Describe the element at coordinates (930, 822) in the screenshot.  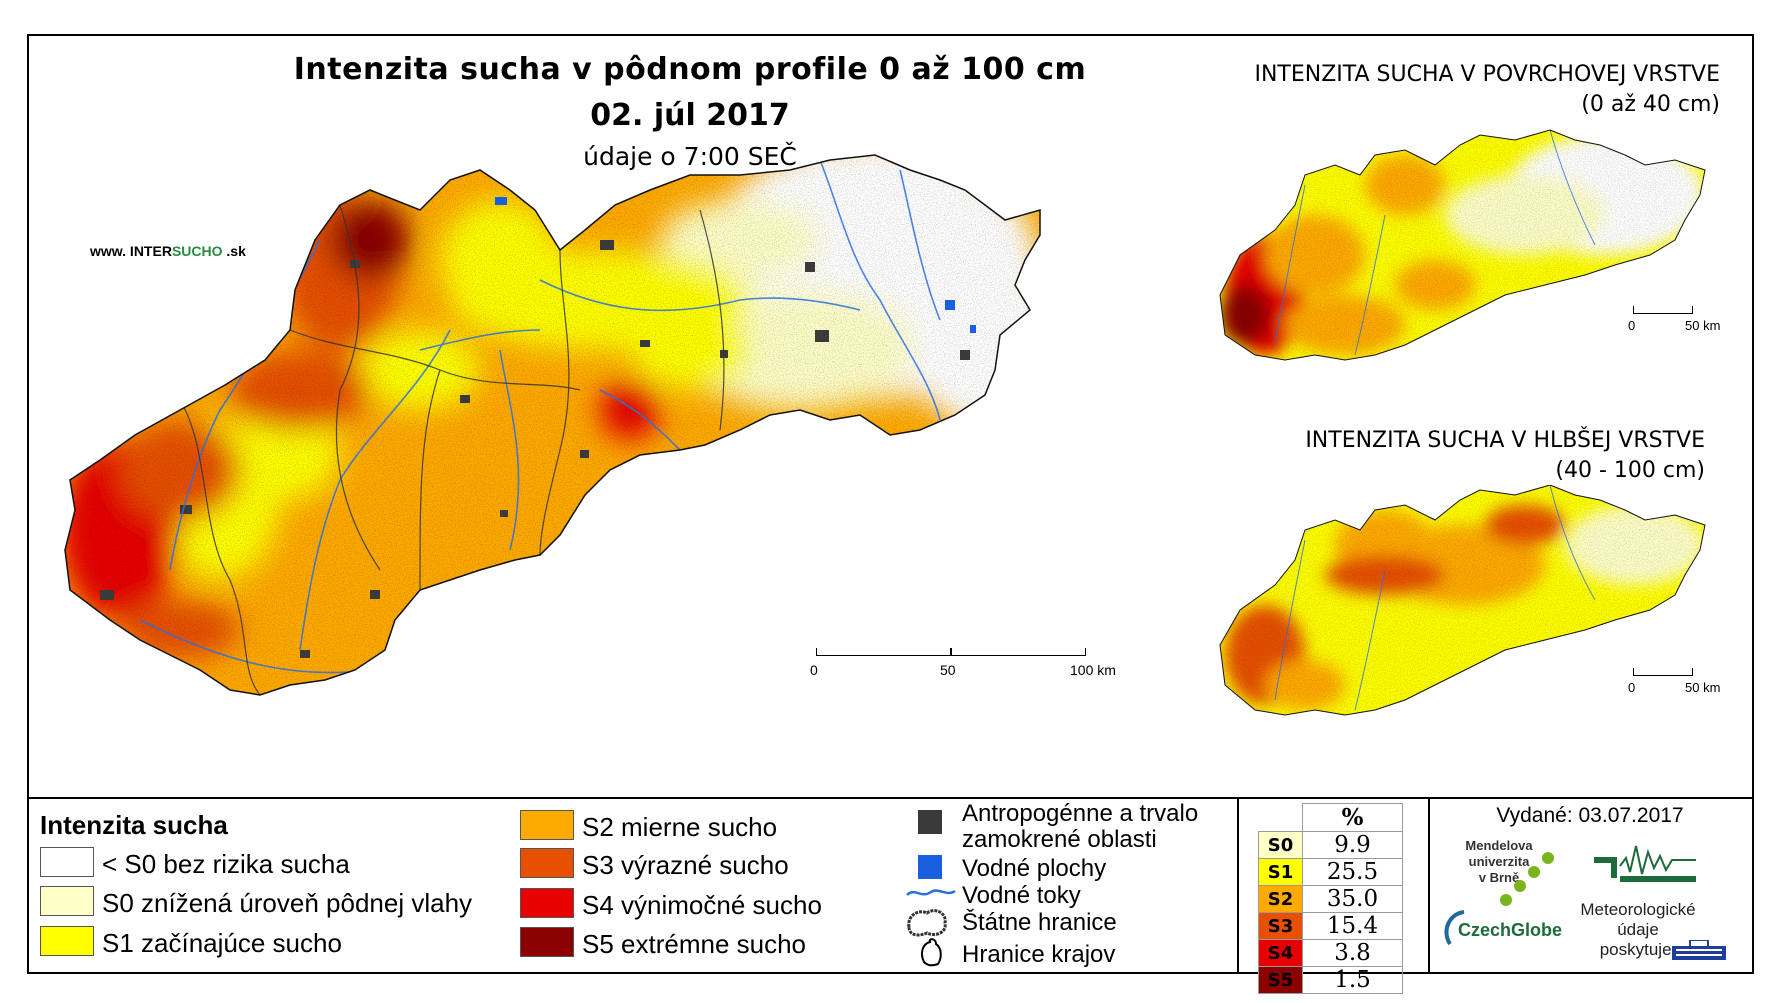
I see `dark-square-icon` at that location.